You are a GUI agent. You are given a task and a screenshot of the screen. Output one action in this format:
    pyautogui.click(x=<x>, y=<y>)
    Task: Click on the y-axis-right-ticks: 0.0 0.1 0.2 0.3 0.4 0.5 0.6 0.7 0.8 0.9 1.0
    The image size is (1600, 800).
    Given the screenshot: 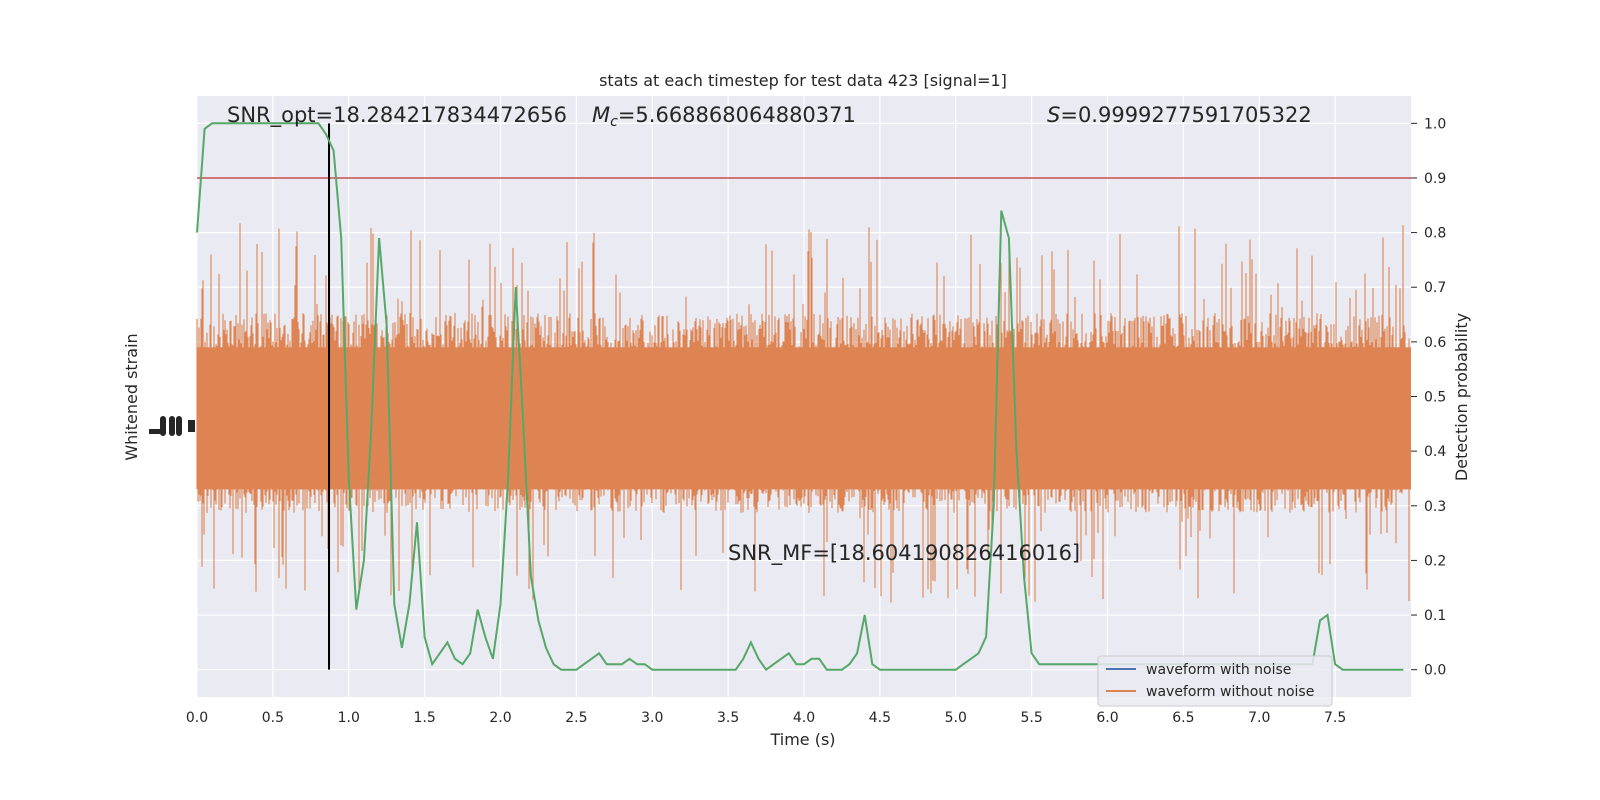 What is the action you would take?
    pyautogui.click(x=1428, y=397)
    